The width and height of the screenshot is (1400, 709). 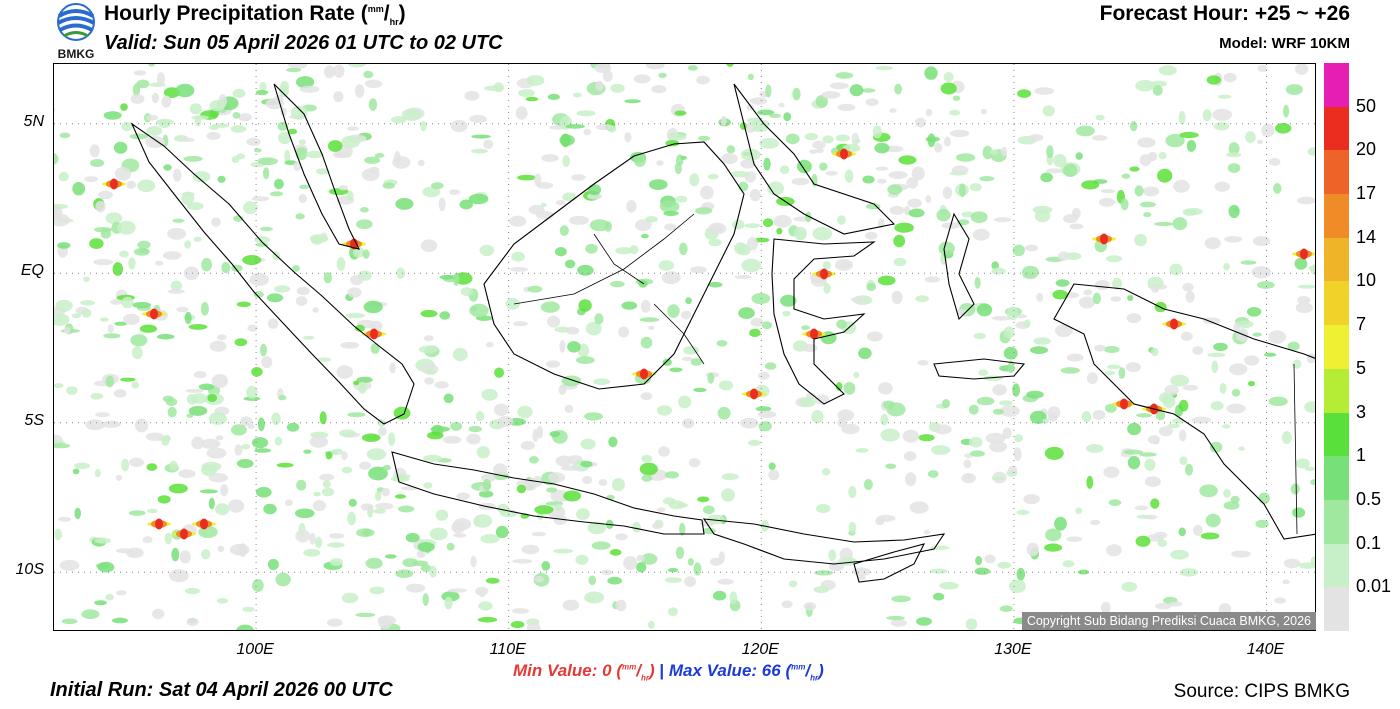 I want to click on colorbar-level-label: 14, so click(x=1366, y=236).